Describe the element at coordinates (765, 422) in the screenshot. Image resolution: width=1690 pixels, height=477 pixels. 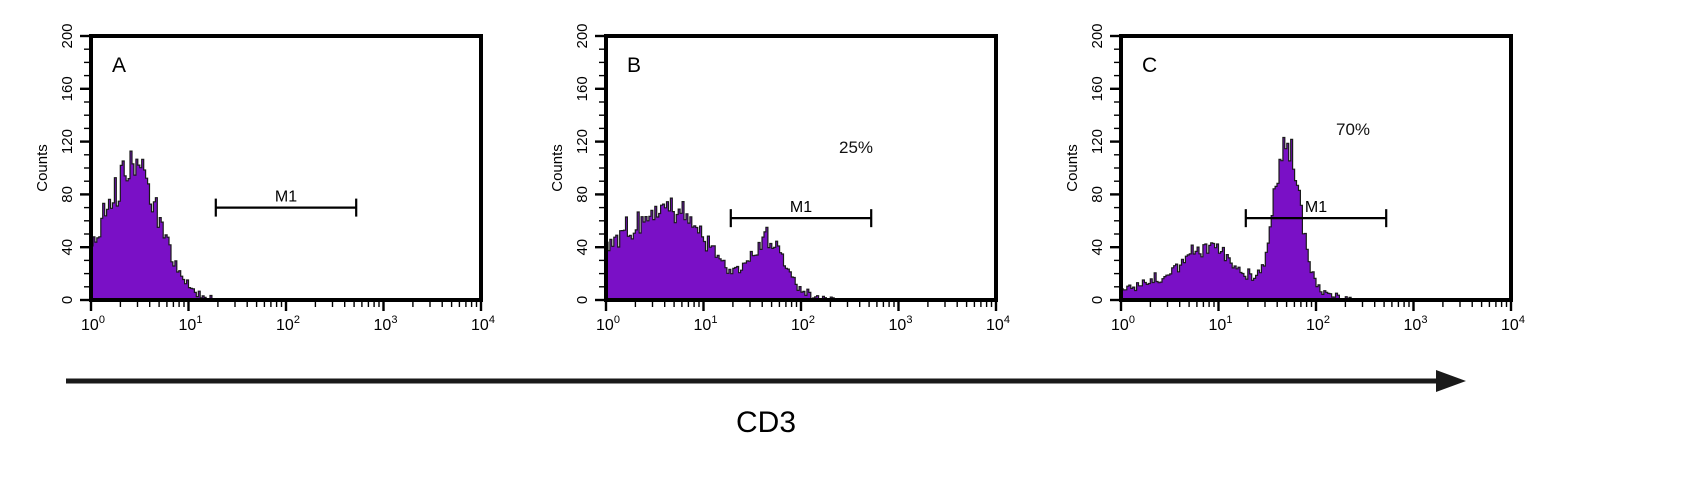
I see `cd3-axis-label: CD3` at that location.